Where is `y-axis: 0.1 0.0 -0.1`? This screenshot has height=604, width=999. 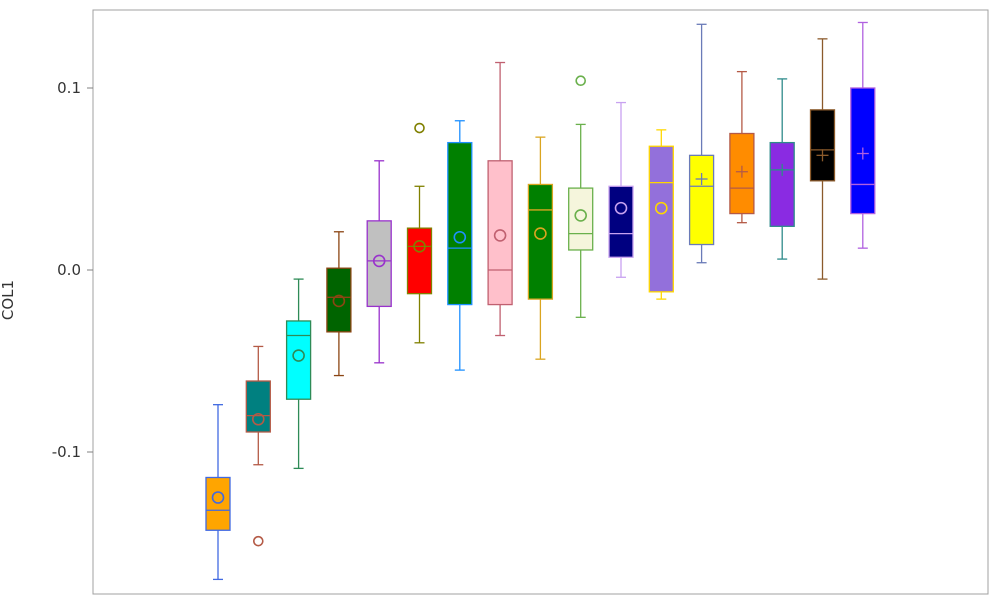 y-axis: 0.1 0.0 -0.1 is located at coordinates (72, 270).